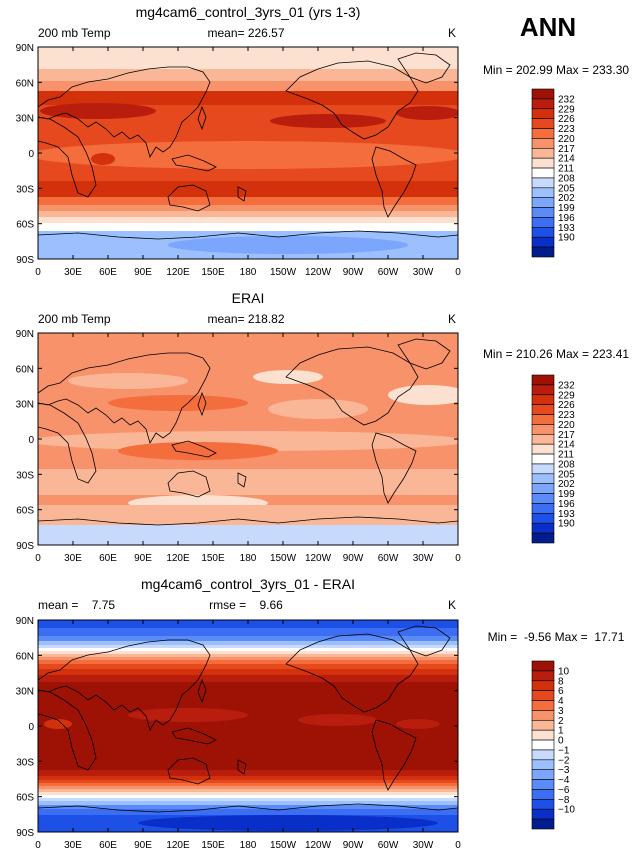 The image size is (644, 863). I want to click on x-tick-label: 150E, so click(213, 272).